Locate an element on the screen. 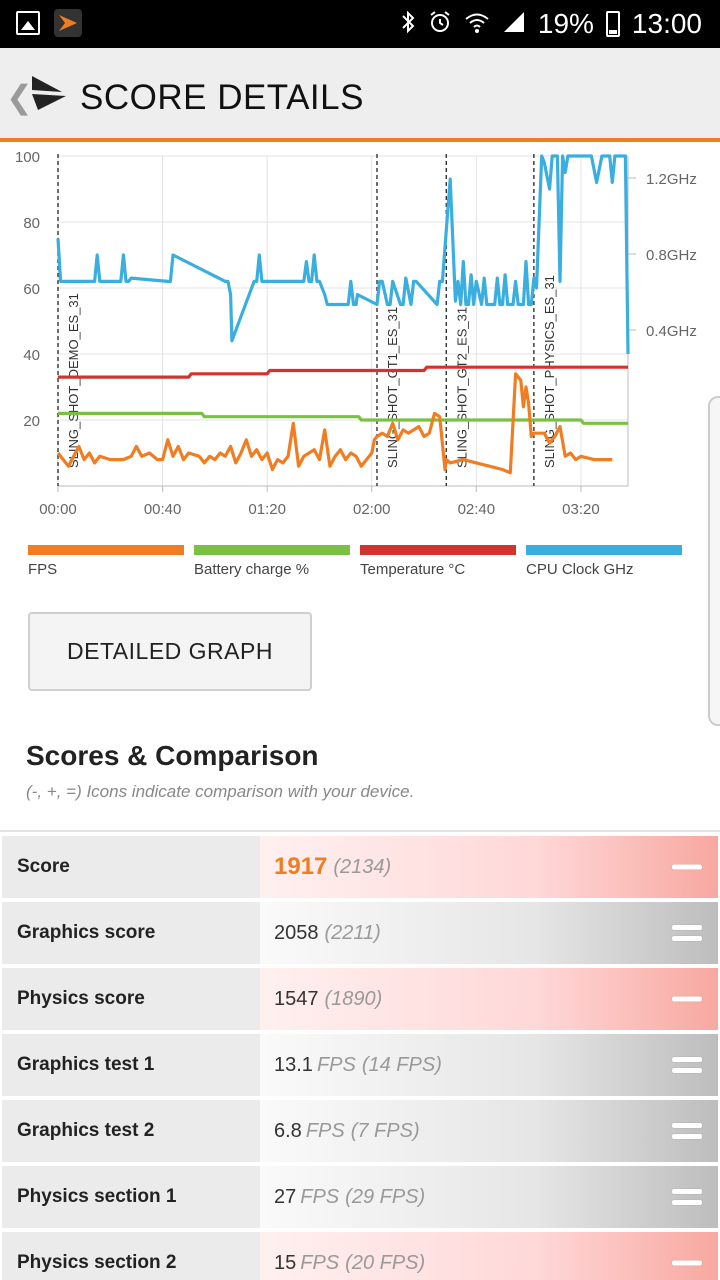 This screenshot has width=720, height=1280. bluetooth-icon is located at coordinates (408, 24).